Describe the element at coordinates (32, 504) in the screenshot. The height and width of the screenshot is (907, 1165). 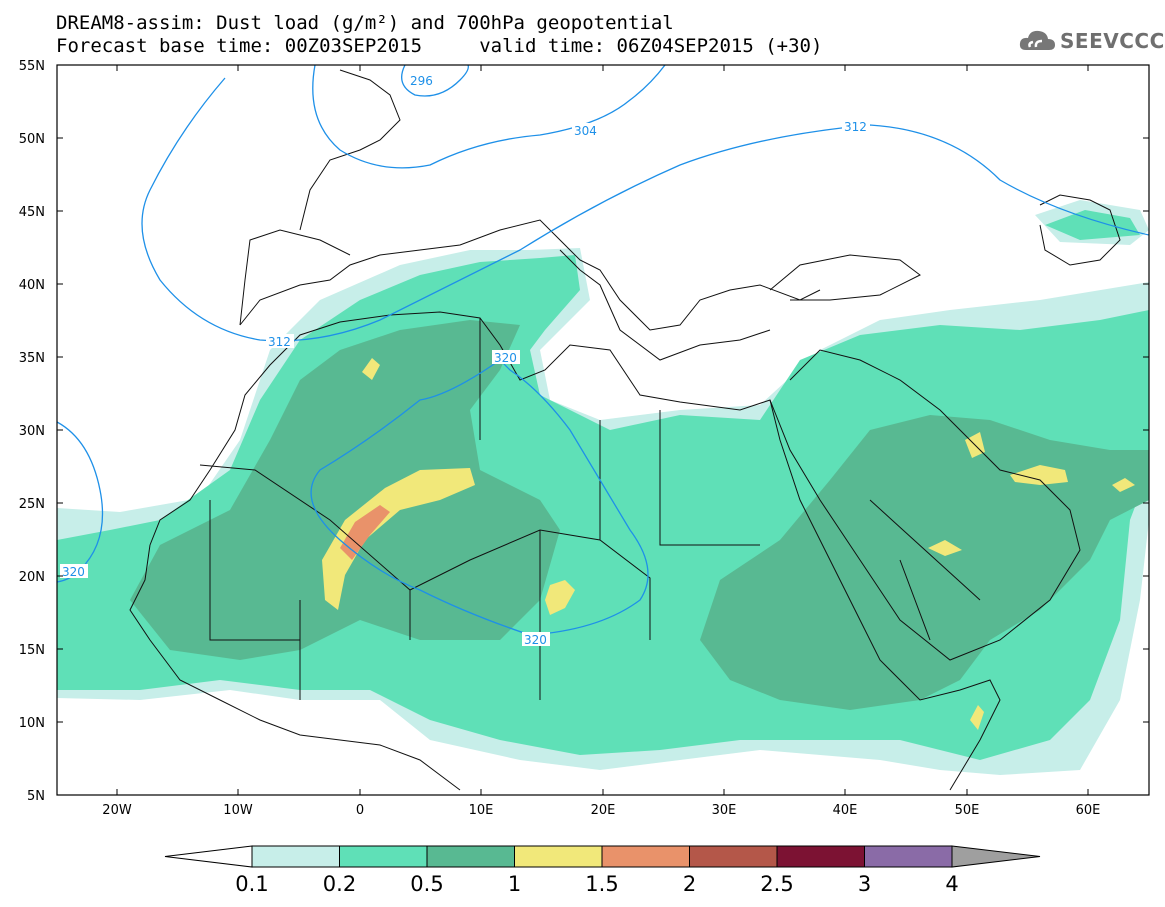
I see `lat-label-25n: 25N` at that location.